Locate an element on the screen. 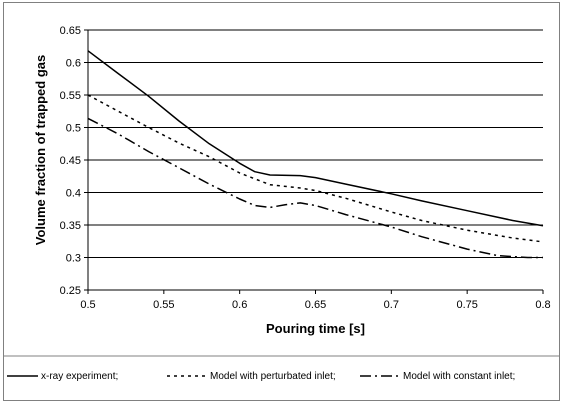 The image size is (565, 404). y-tick-label-7: 0.6 is located at coordinates (73, 64).